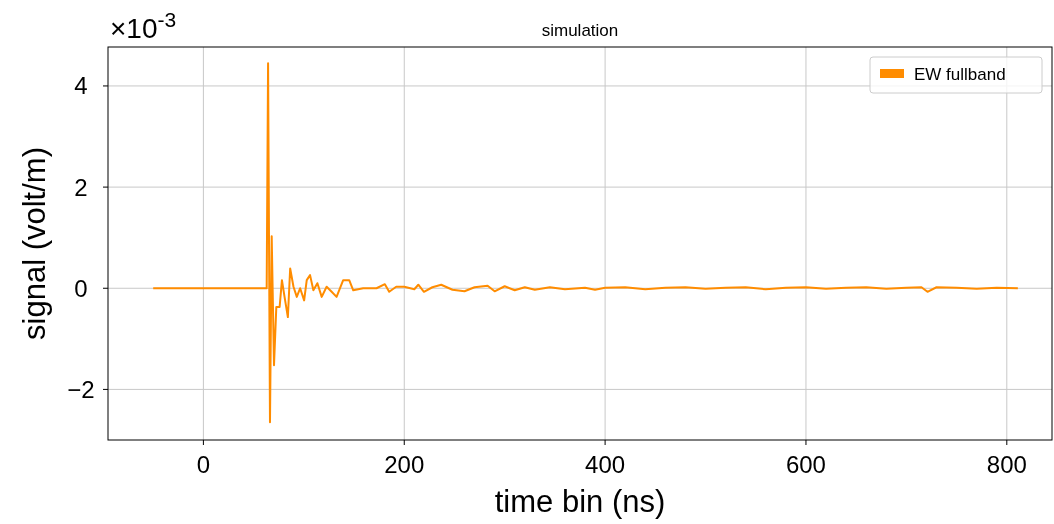 This screenshot has height=524, width=1054. I want to click on legend-label: EW fullband, so click(960, 74).